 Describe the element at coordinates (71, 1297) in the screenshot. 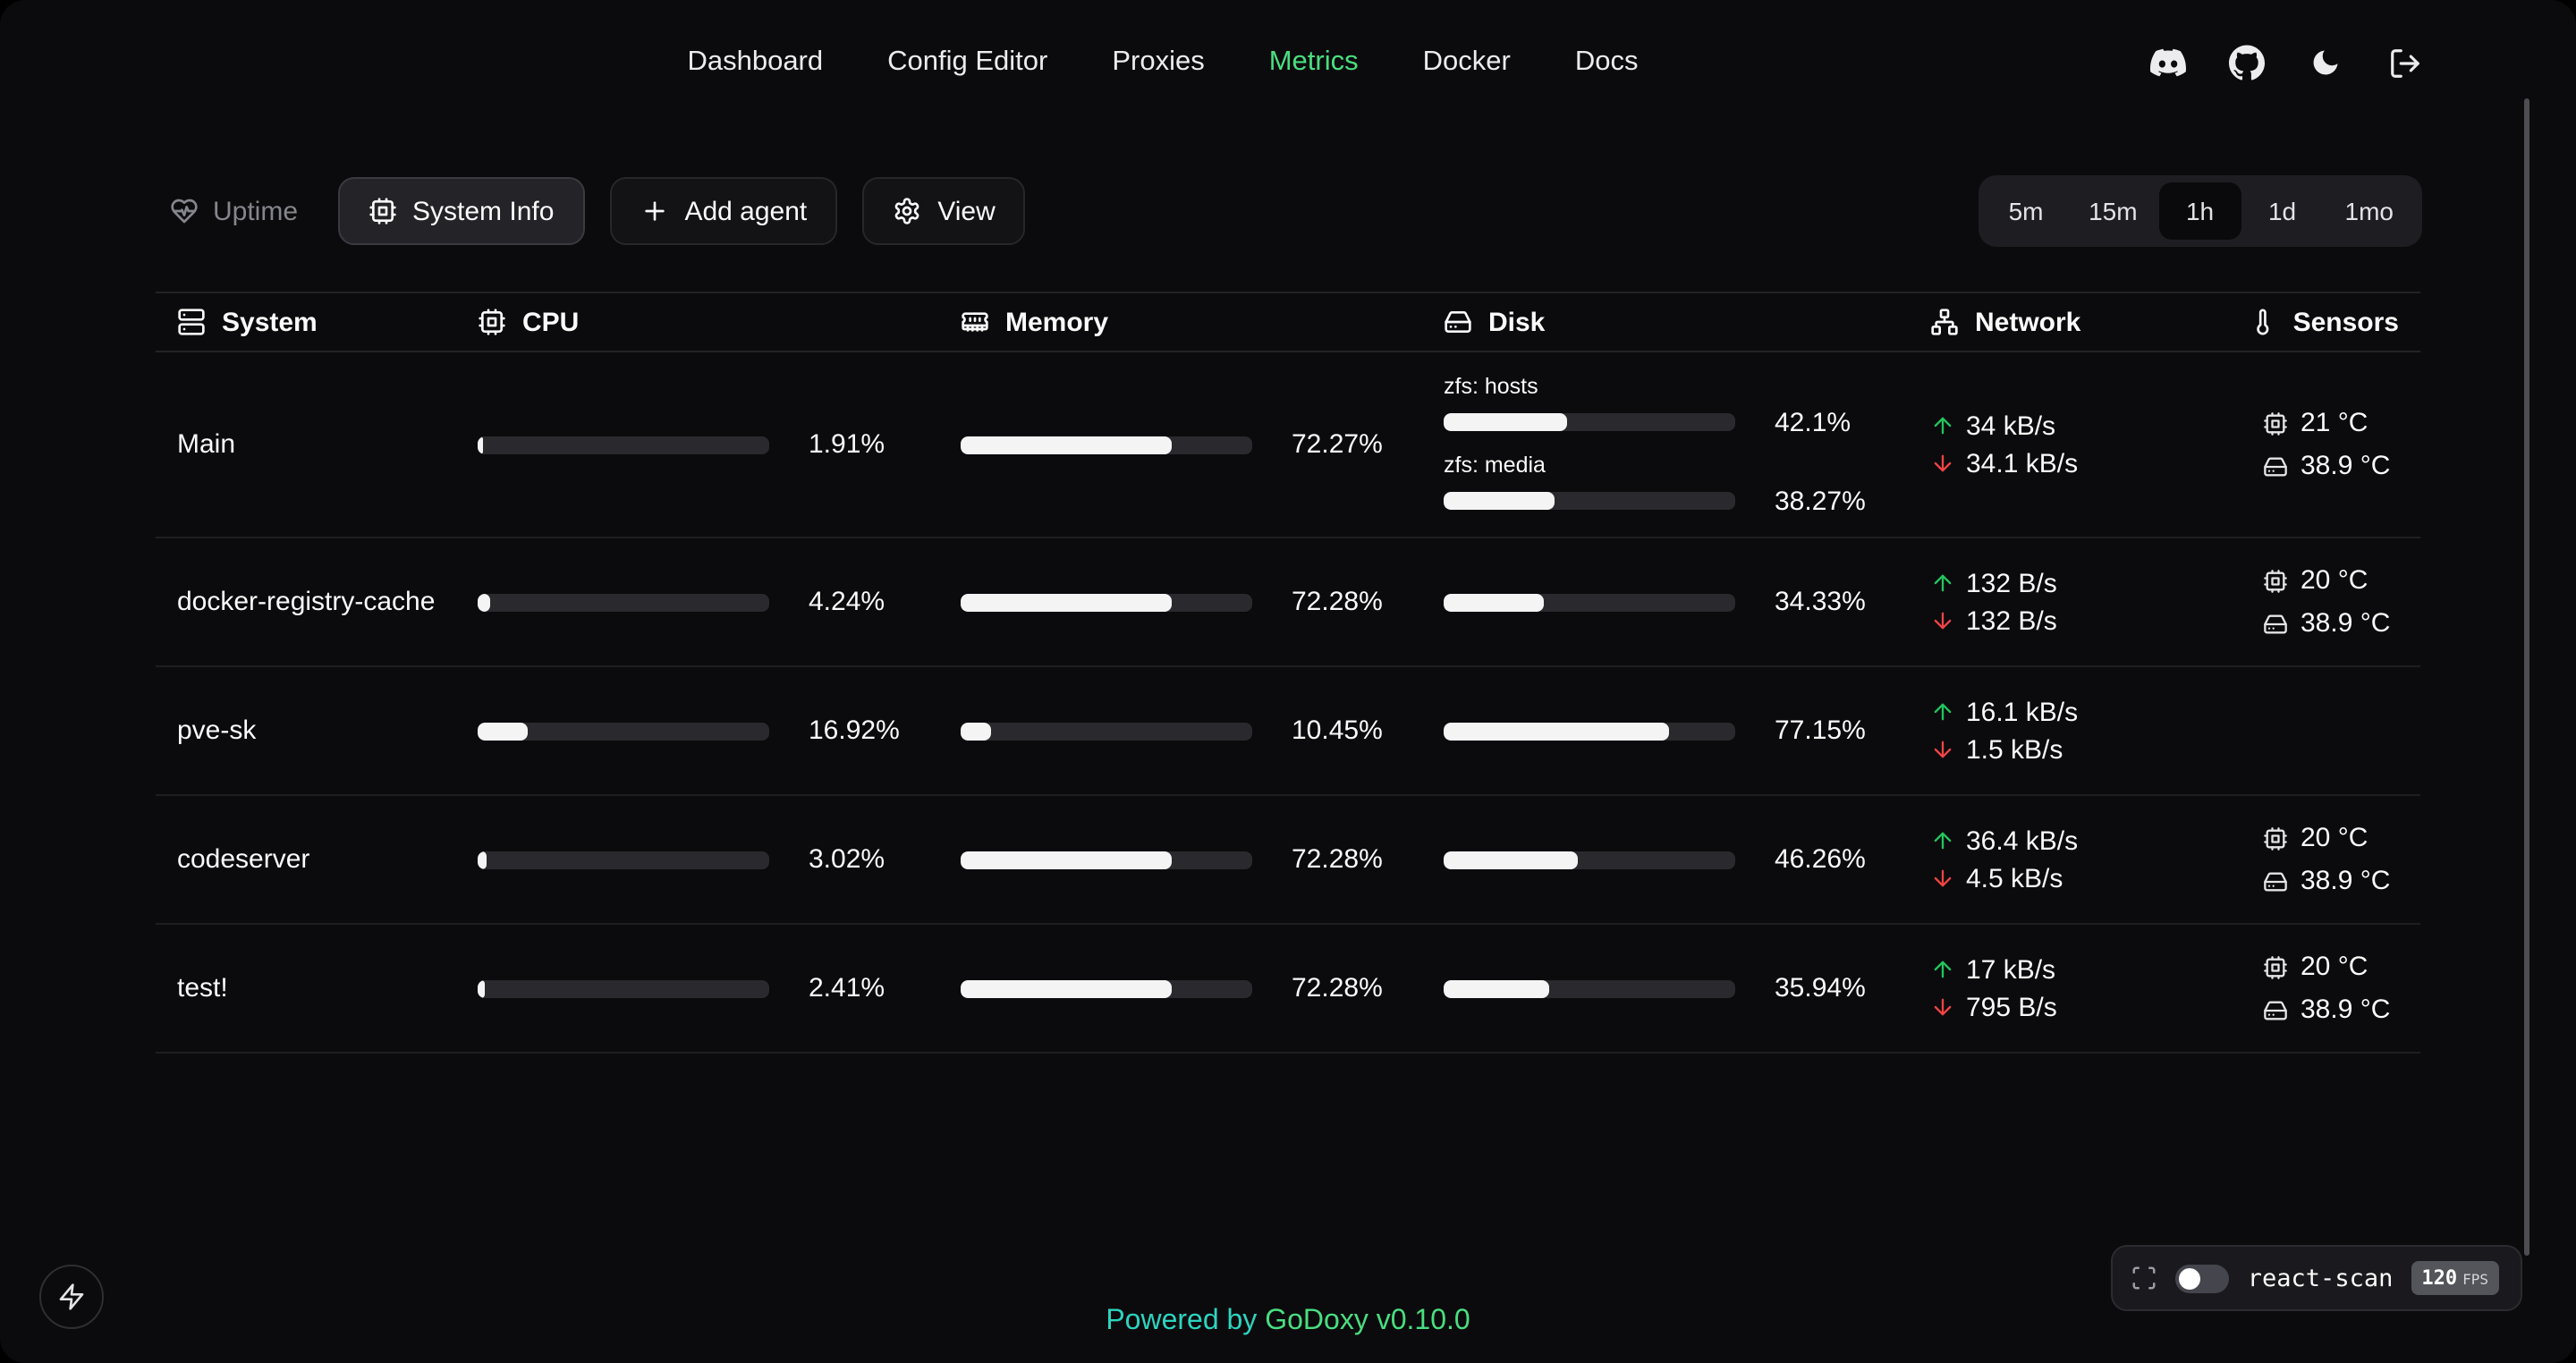

I see `quick-actions-button` at that location.